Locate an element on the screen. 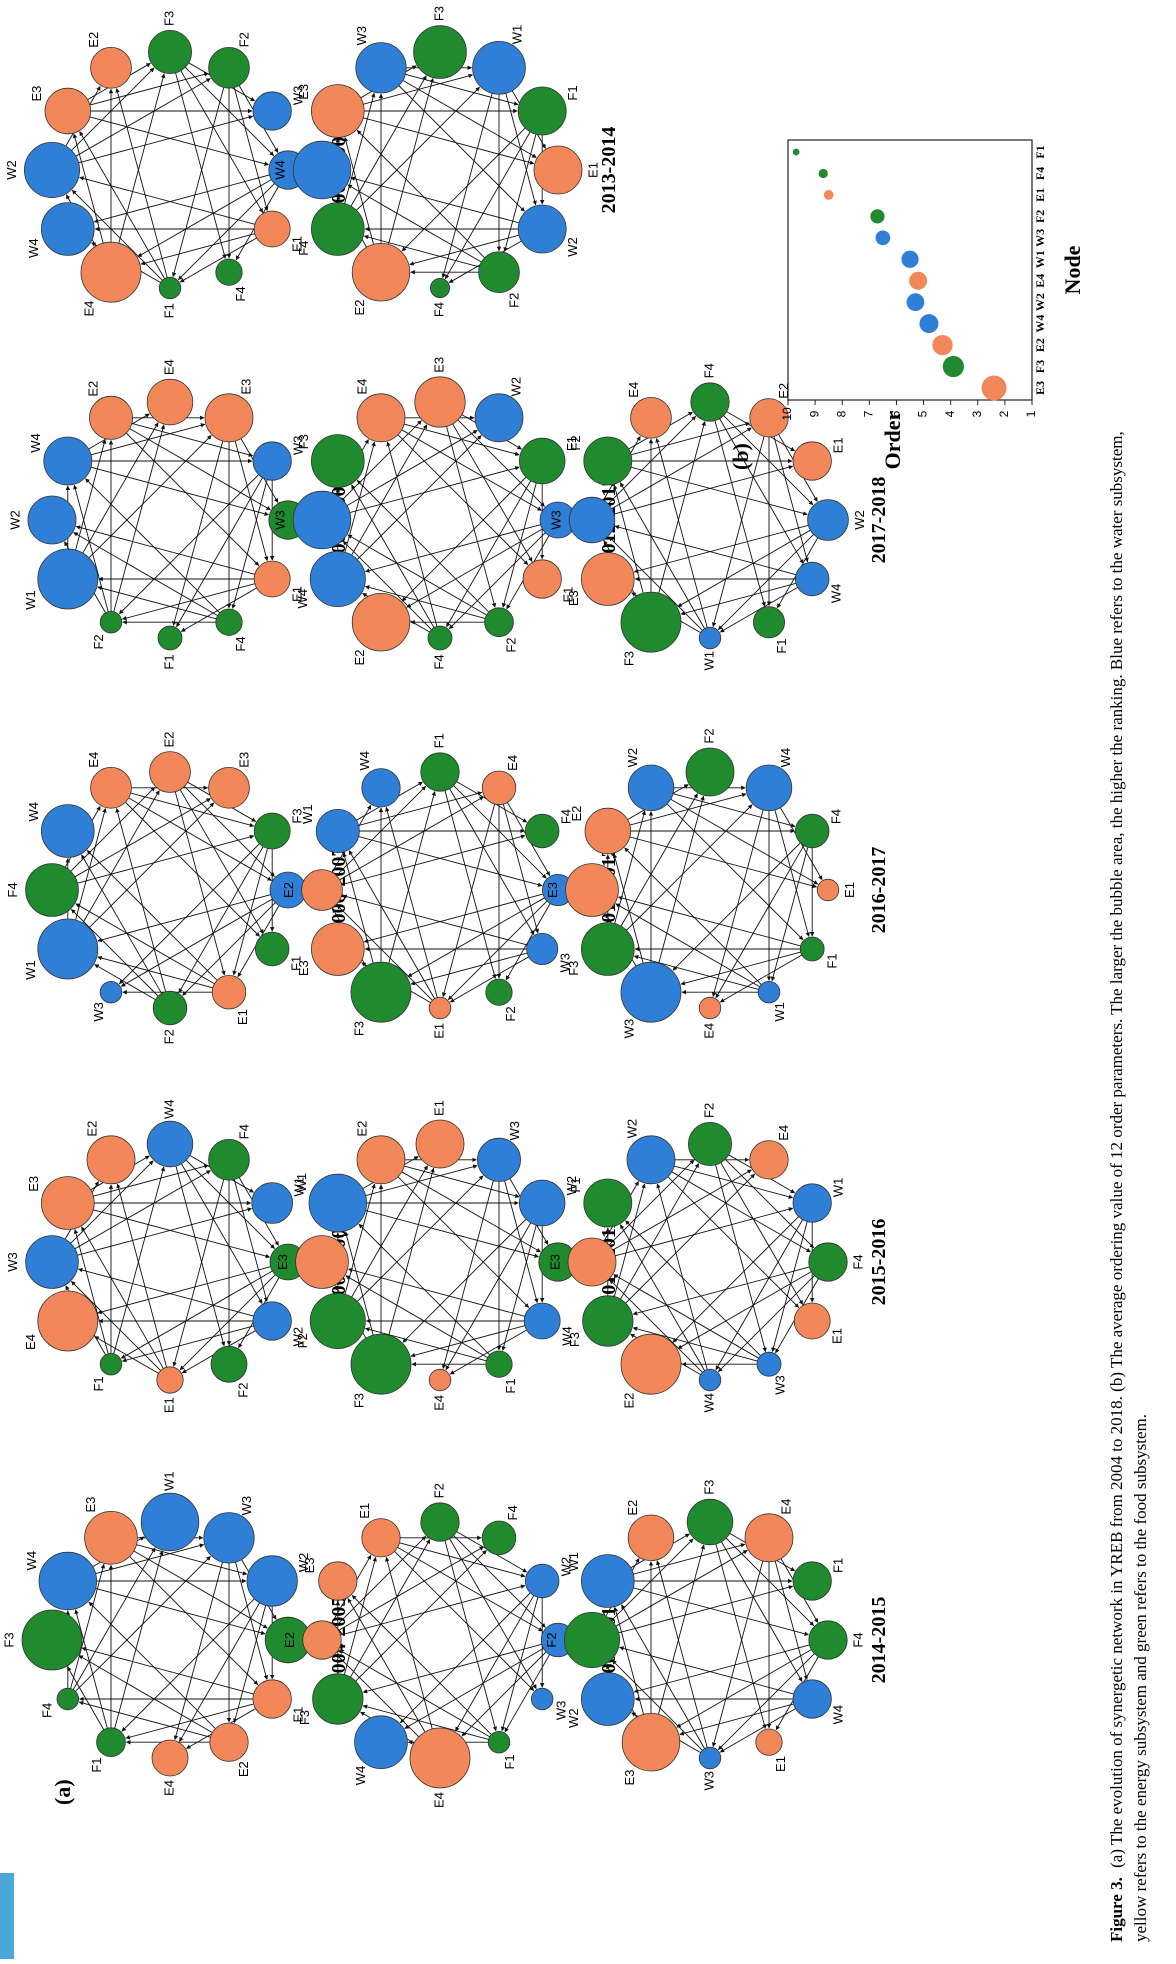 Image resolution: width=1176 pixels, height=1964 pixels. network-2010-2011: F4W4F1E4F3F2E3W1E2E1W3W22010-2011 is located at coordinates (447, 1255).